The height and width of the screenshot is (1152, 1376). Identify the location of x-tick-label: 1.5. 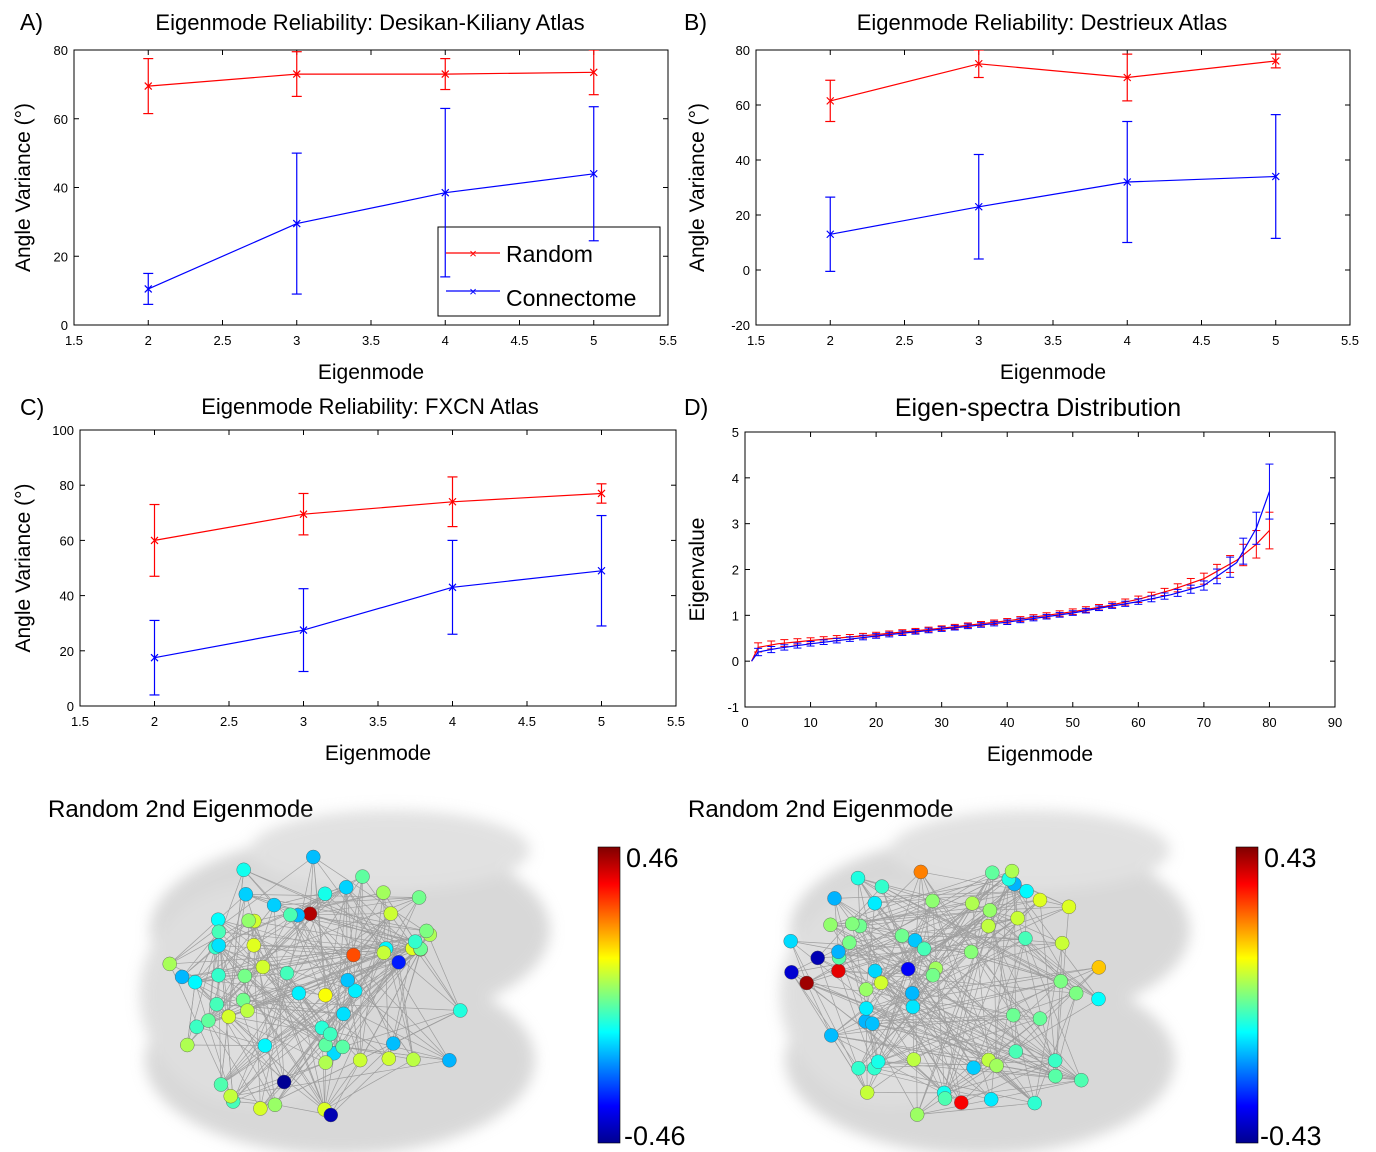
(74, 340).